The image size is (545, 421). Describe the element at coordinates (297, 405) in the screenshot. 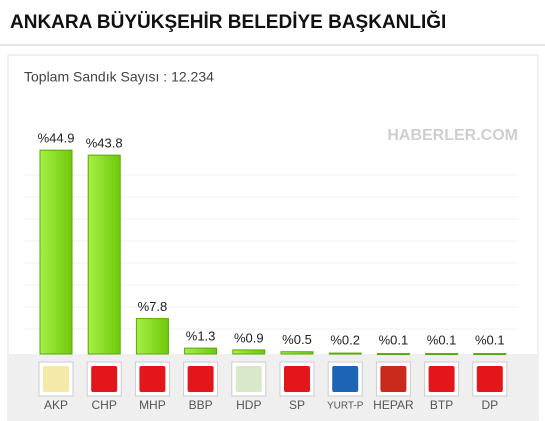

I see `x-tick-label: SP` at that location.